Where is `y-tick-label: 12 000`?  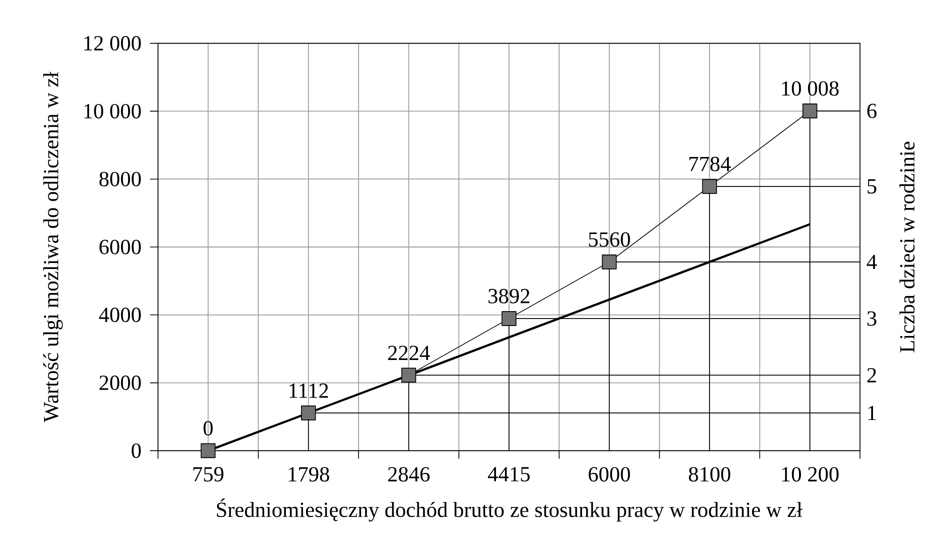 y-tick-label: 12 000 is located at coordinates (112, 43).